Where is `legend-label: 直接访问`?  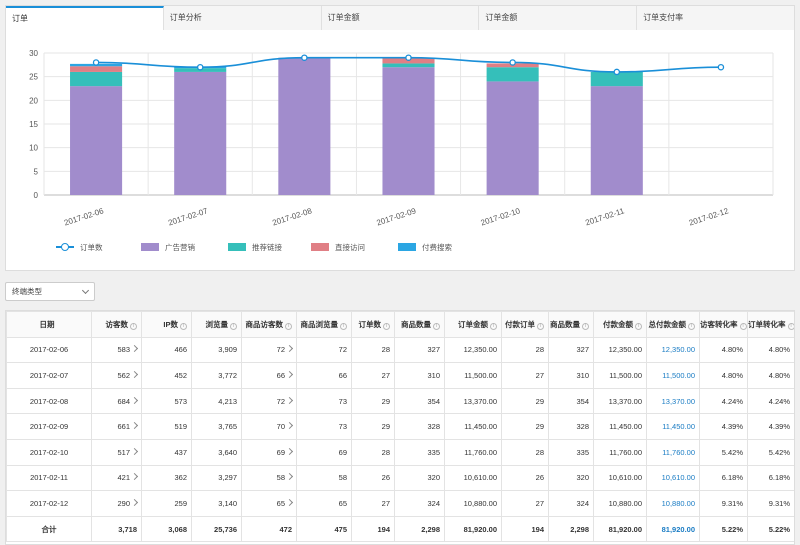
legend-label: 直接访问 is located at coordinates (350, 247).